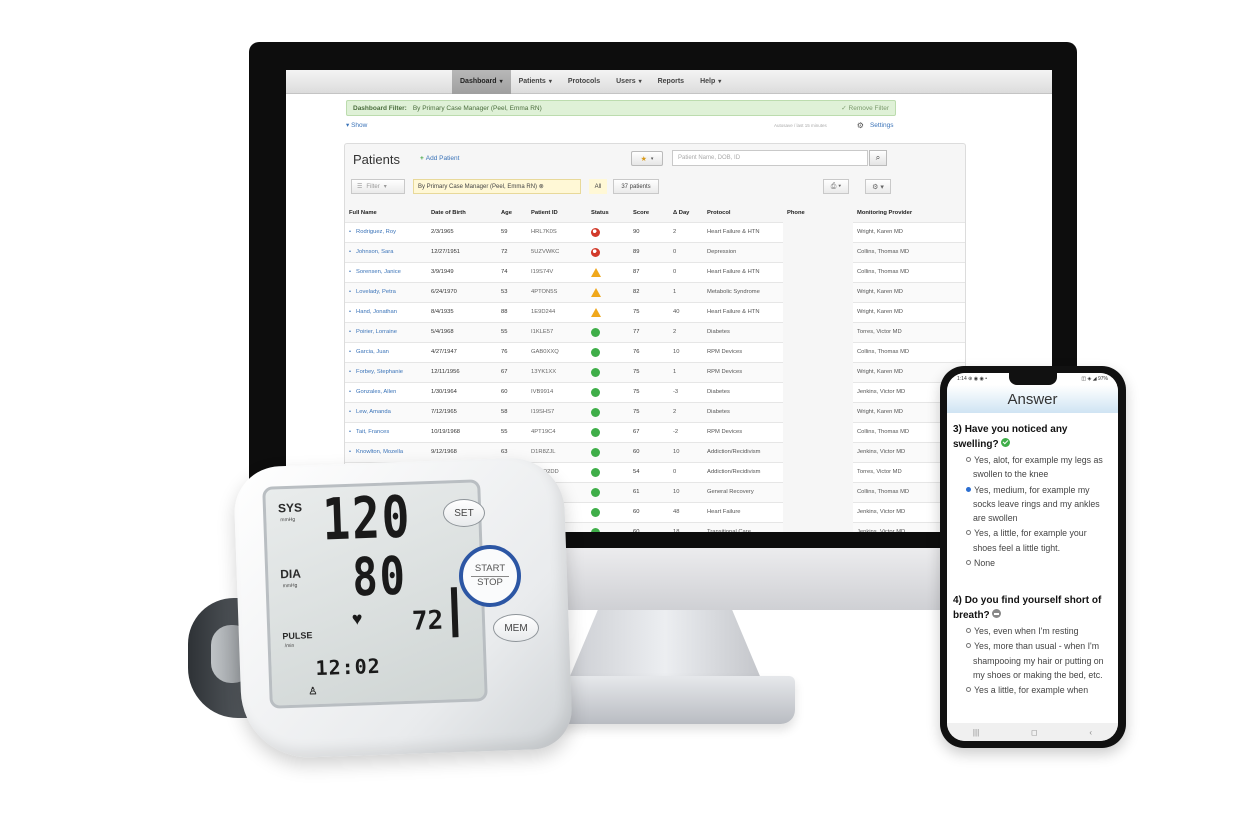 The height and width of the screenshot is (837, 1254). I want to click on patient-name-link: • Tait, Frances, so click(386, 431).